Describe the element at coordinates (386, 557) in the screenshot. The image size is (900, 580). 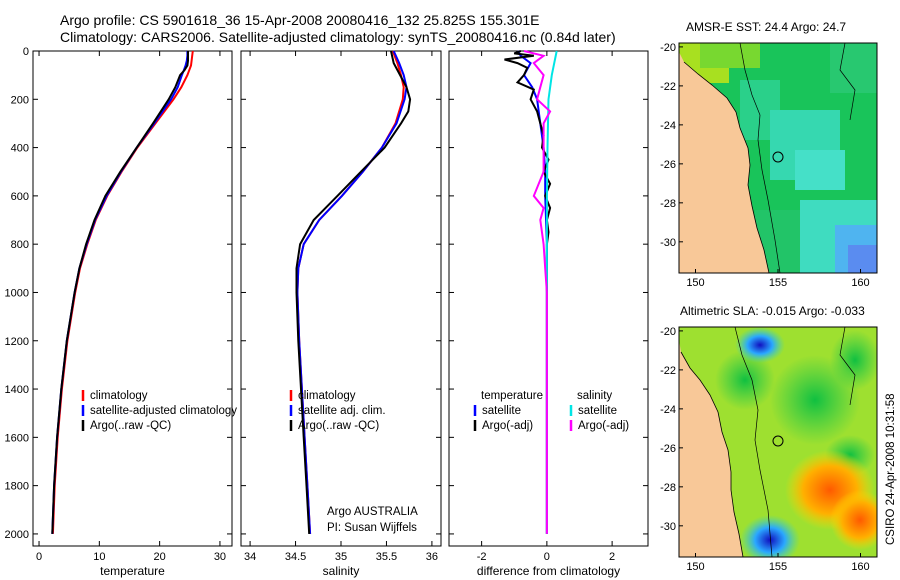
I see `x-tick-label: 35.5` at that location.